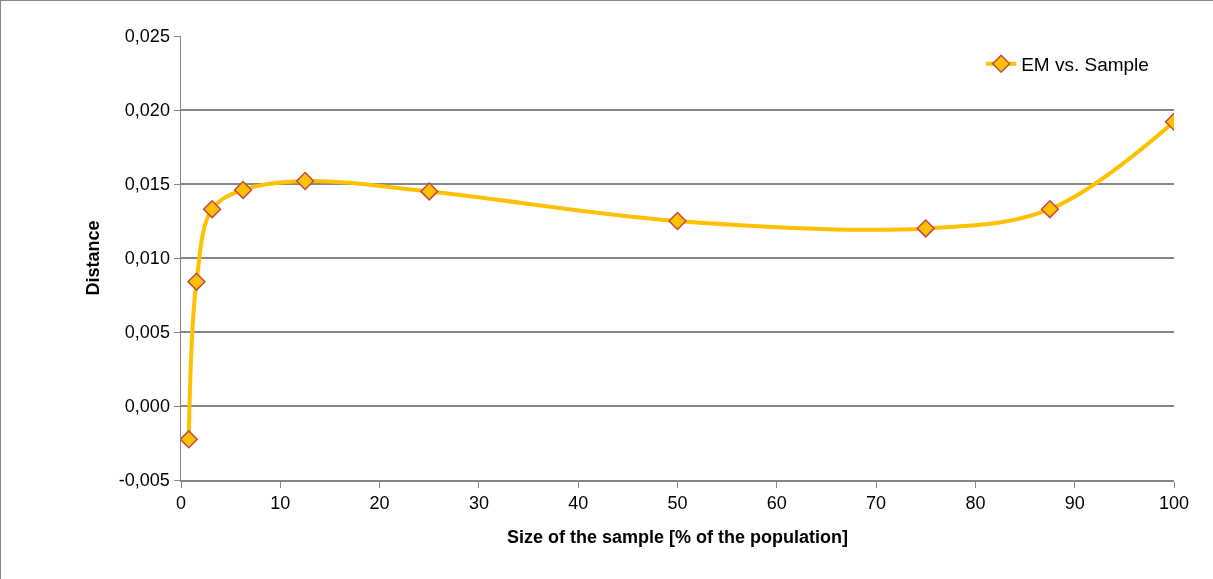 Image resolution: width=1213 pixels, height=579 pixels. Describe the element at coordinates (147, 332) in the screenshot. I see `y-tick-label: 0,005` at that location.